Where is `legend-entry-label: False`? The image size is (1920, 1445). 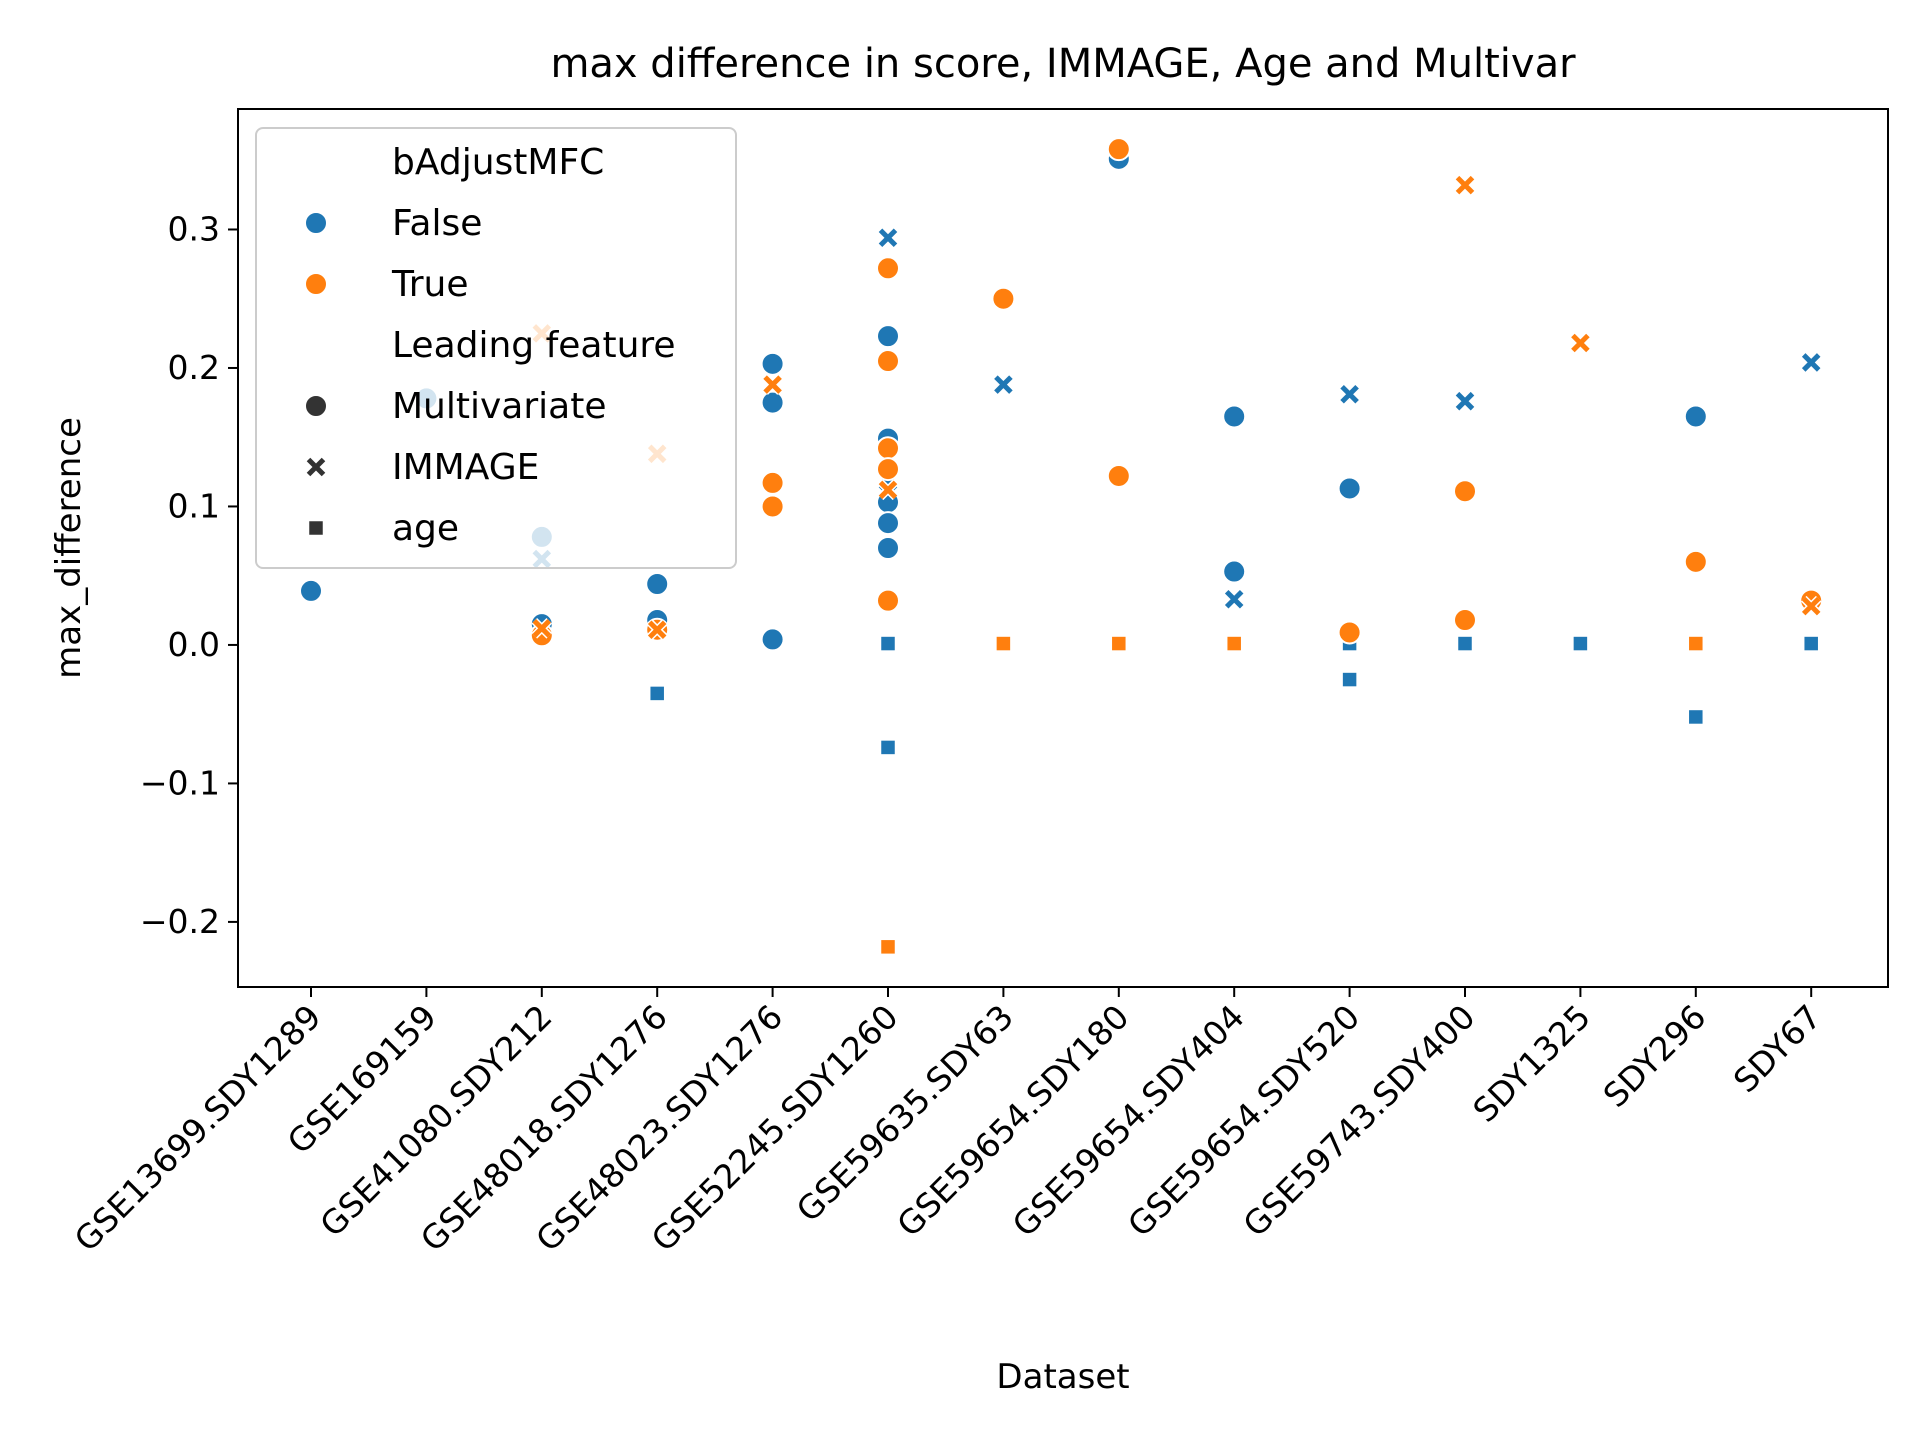 legend-entry-label: False is located at coordinates (437, 223).